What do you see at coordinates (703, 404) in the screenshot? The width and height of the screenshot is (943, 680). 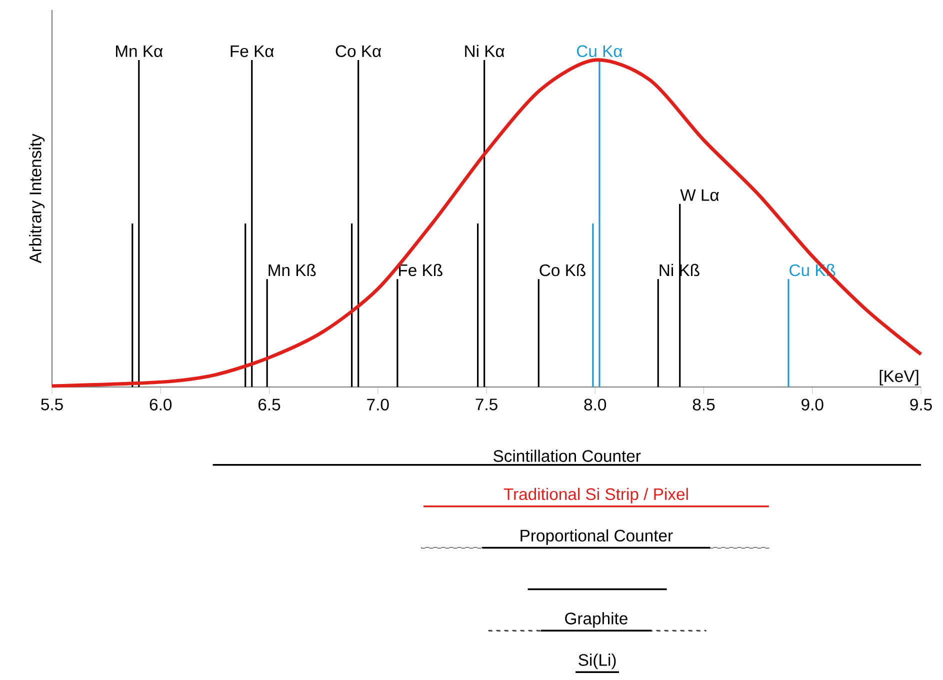 I see `x-tick-label: 8.5` at bounding box center [703, 404].